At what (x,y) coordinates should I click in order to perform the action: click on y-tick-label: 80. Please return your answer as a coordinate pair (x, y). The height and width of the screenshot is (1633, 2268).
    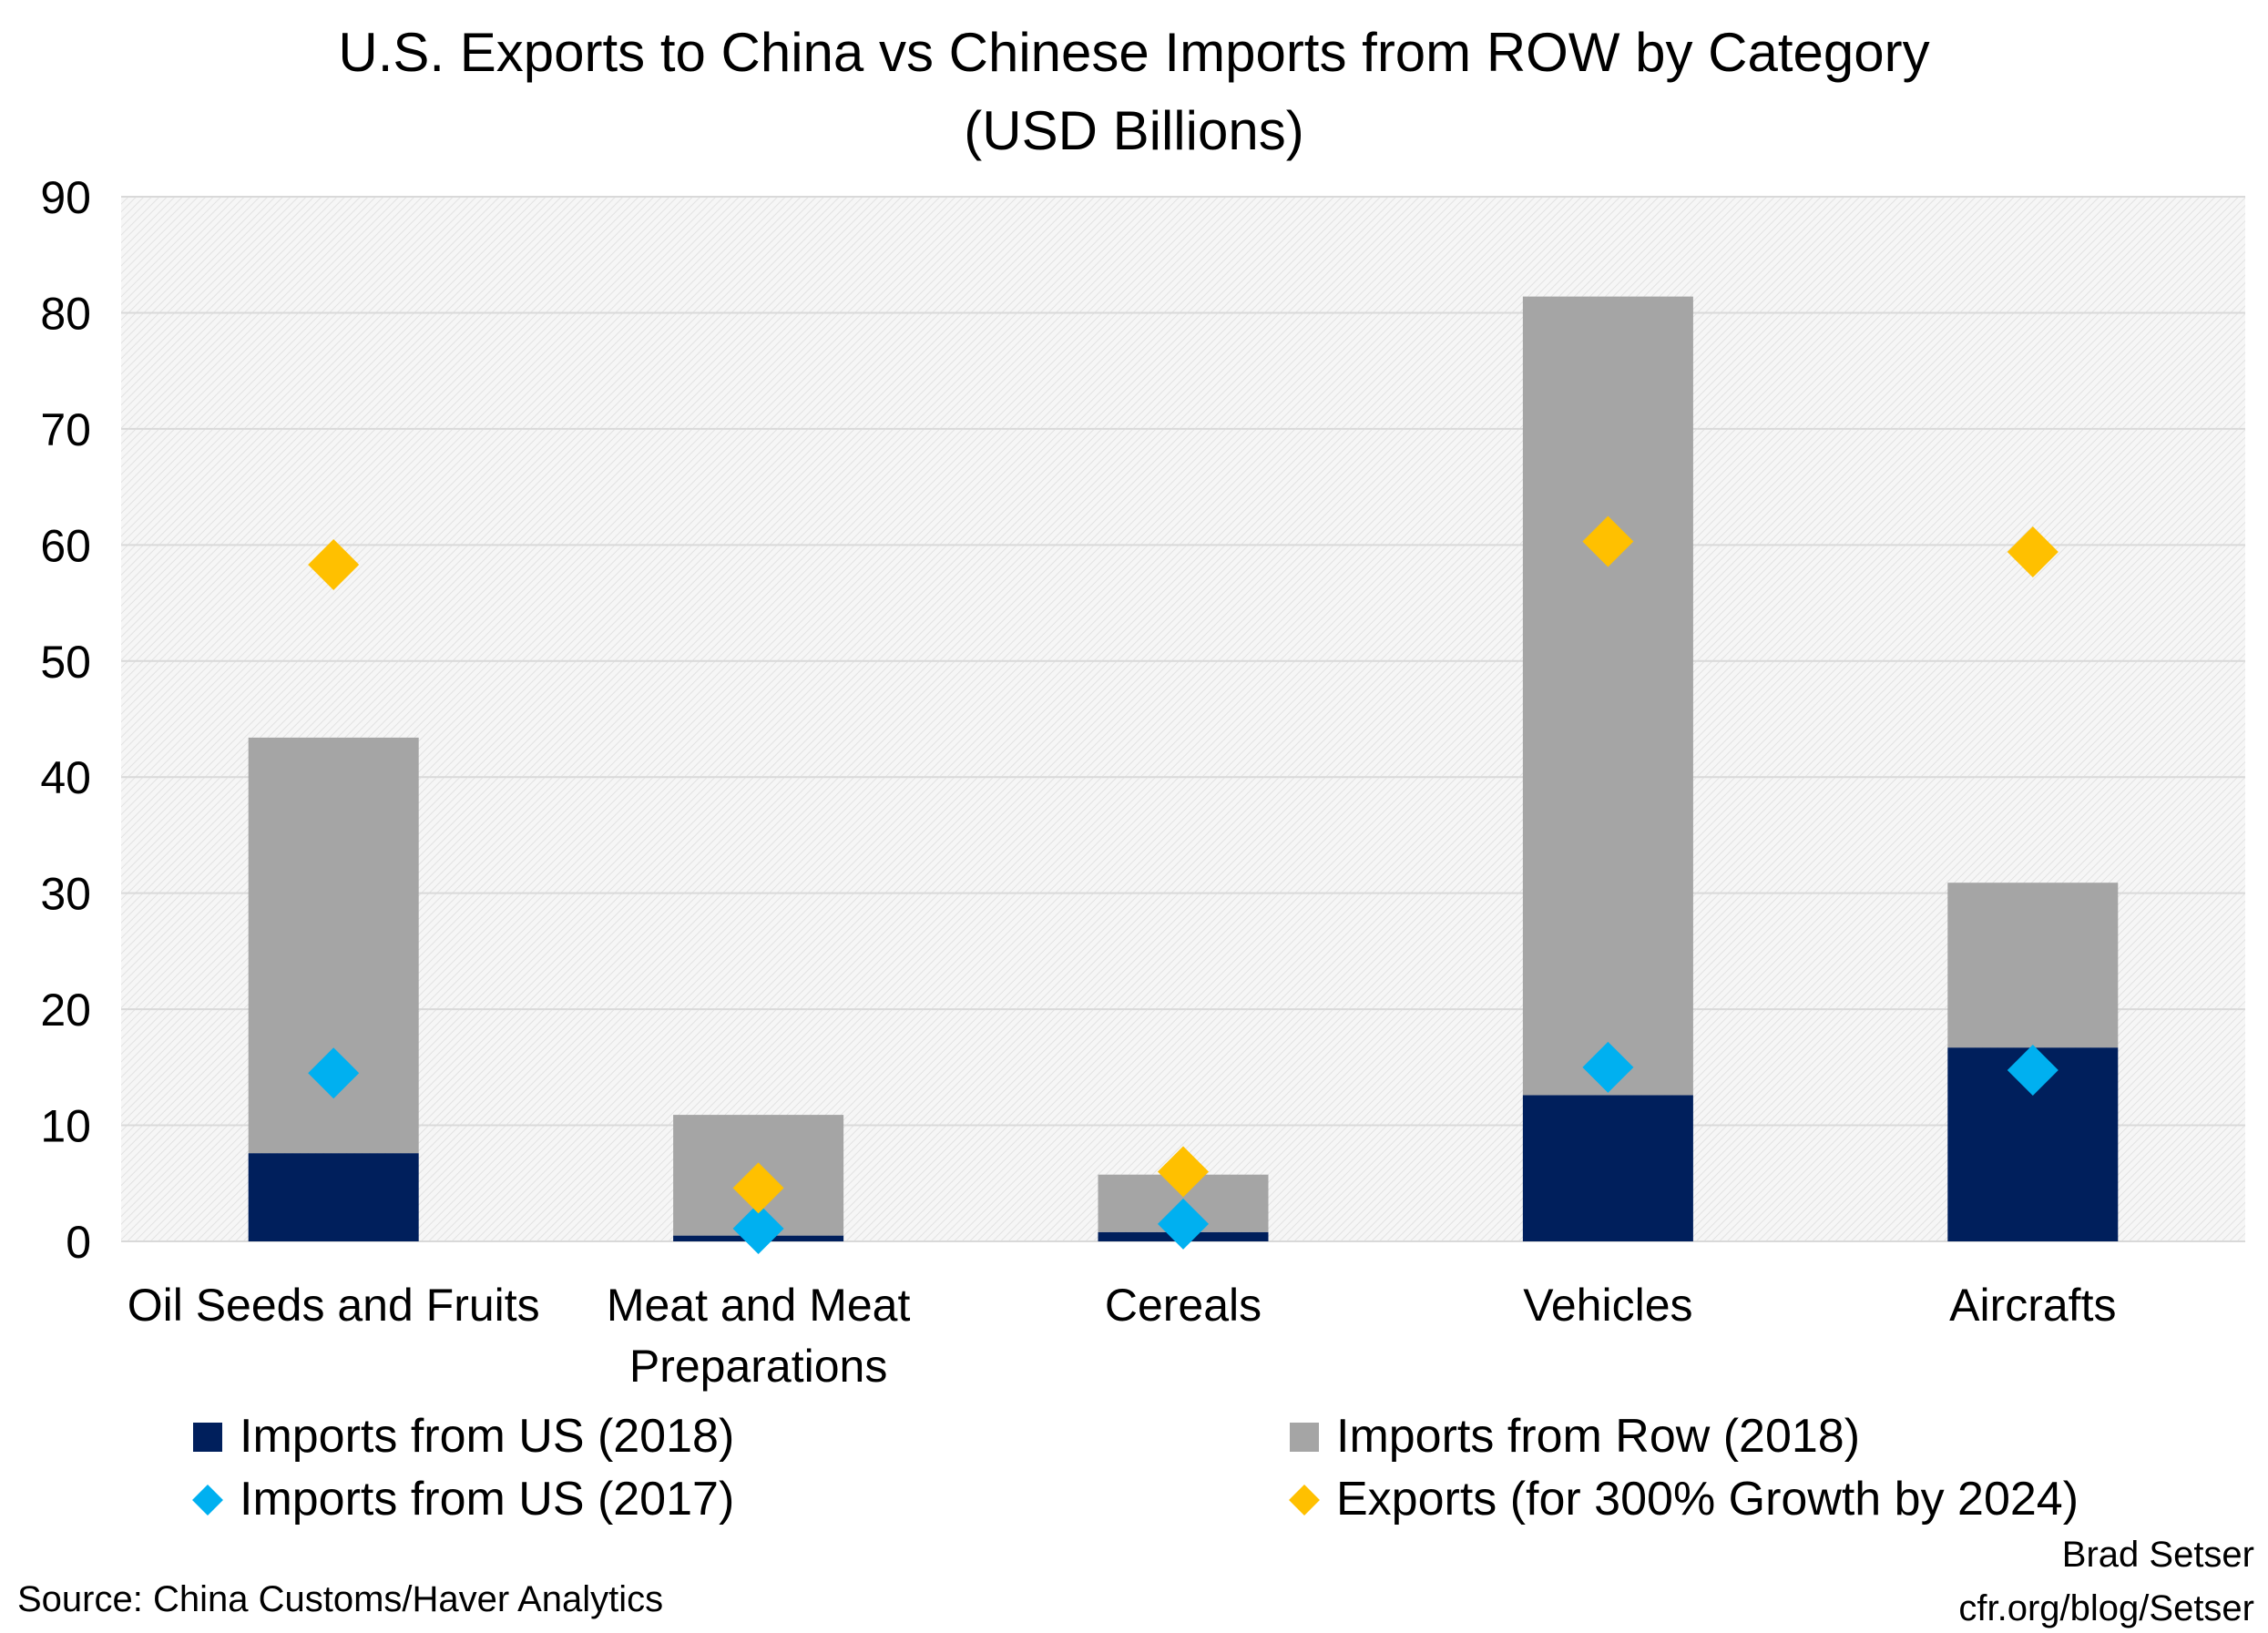
    Looking at the image, I should click on (65, 313).